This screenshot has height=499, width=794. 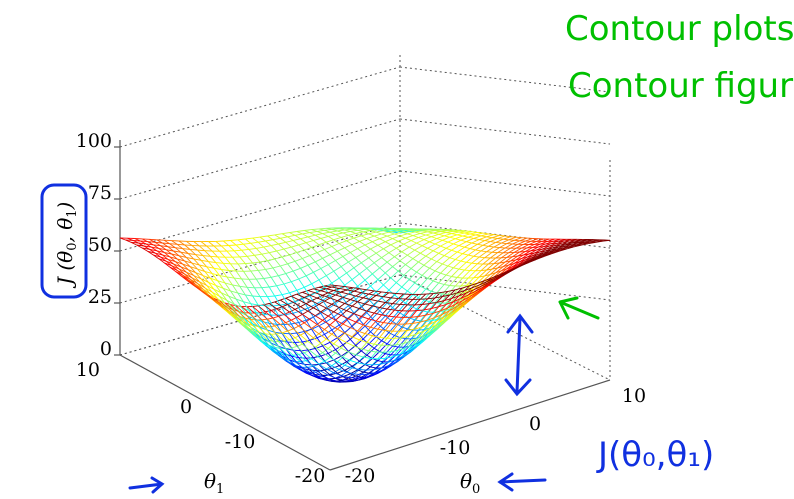 What do you see at coordinates (240, 442) in the screenshot?
I see `theta1-tick-label: -10` at bounding box center [240, 442].